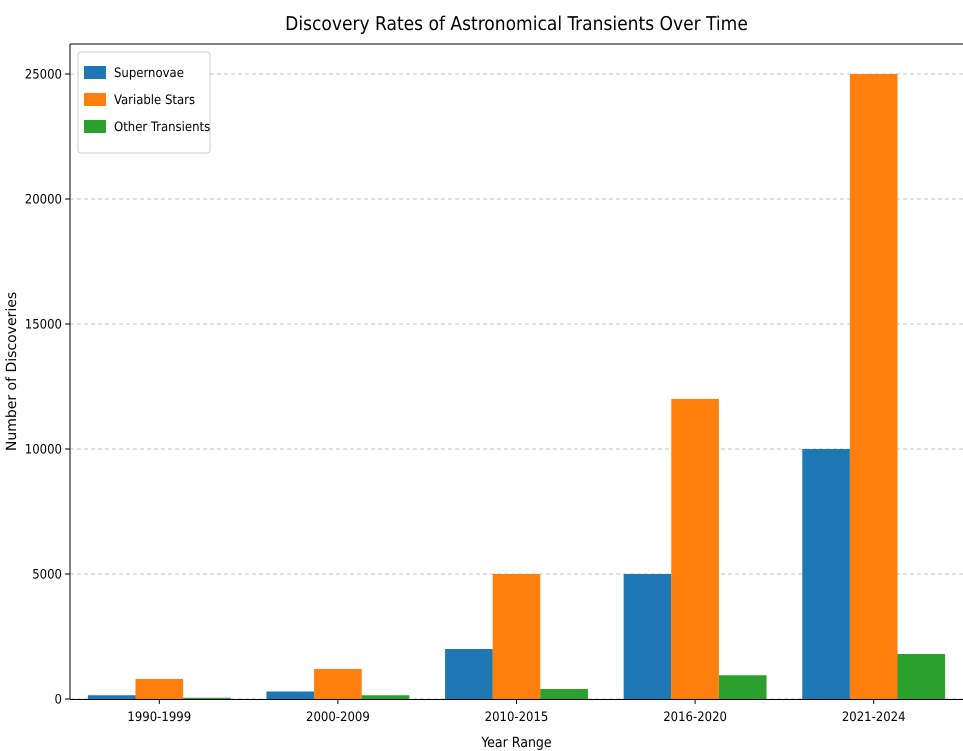  What do you see at coordinates (43, 450) in the screenshot?
I see `y-tick-label: 10000` at bounding box center [43, 450].